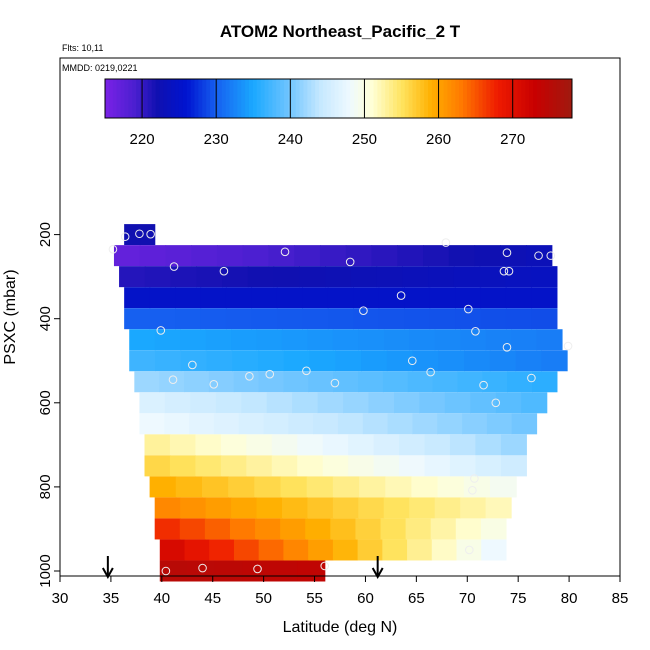  I want to click on flight-arrows, so click(242, 568).